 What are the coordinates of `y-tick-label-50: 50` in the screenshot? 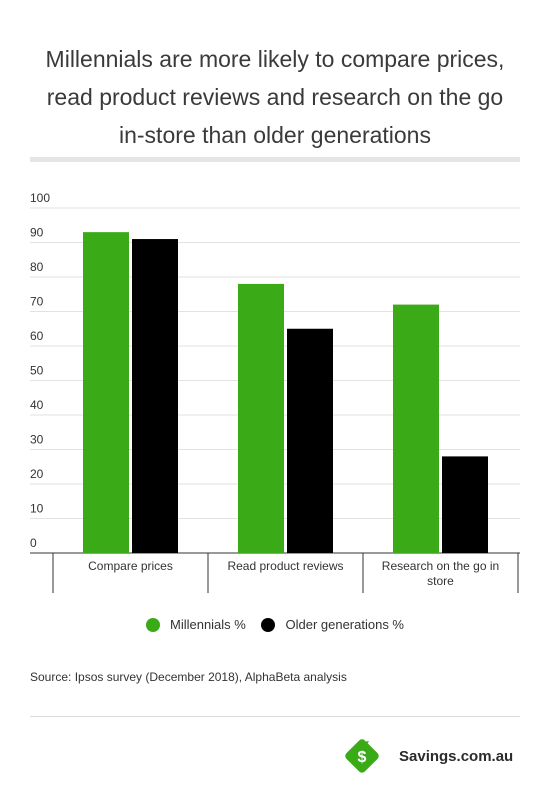 It's located at (37, 371).